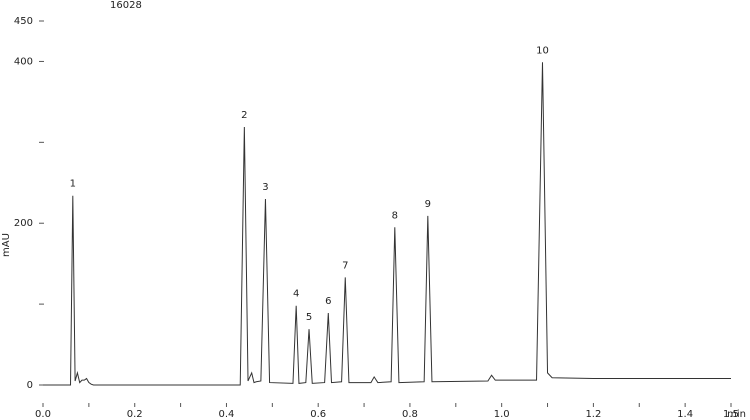  Describe the element at coordinates (73, 184) in the screenshot. I see `peak-label: 1` at that location.